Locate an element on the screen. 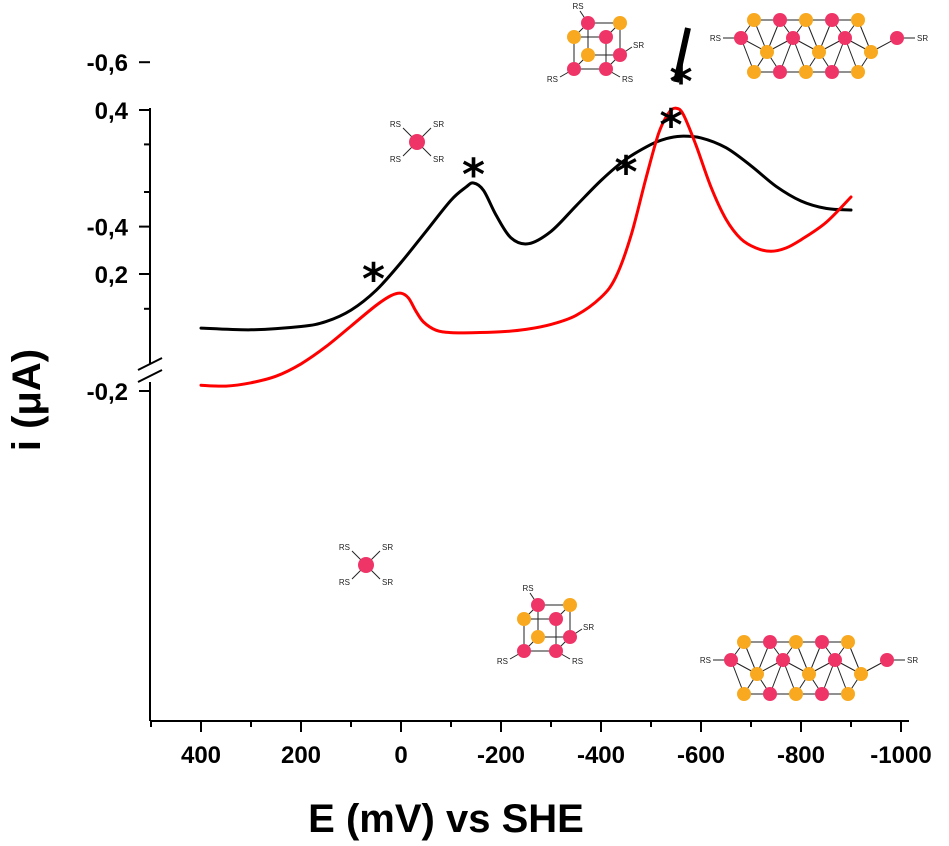 This screenshot has width=949, height=846. chain-cluster-upper: RS SR is located at coordinates (819, 46).